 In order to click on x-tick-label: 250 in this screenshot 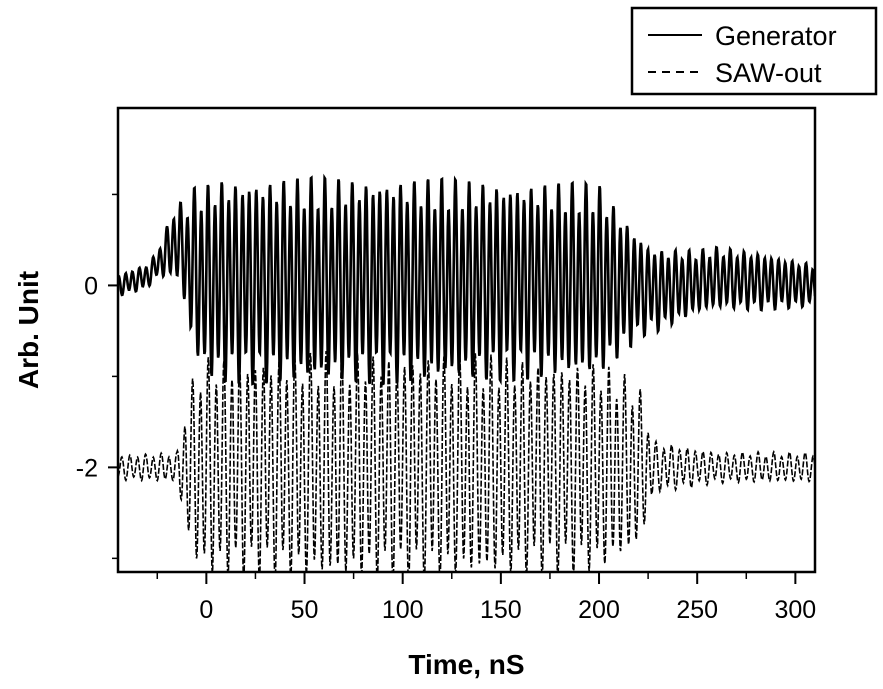, I will do `click(697, 610)`.